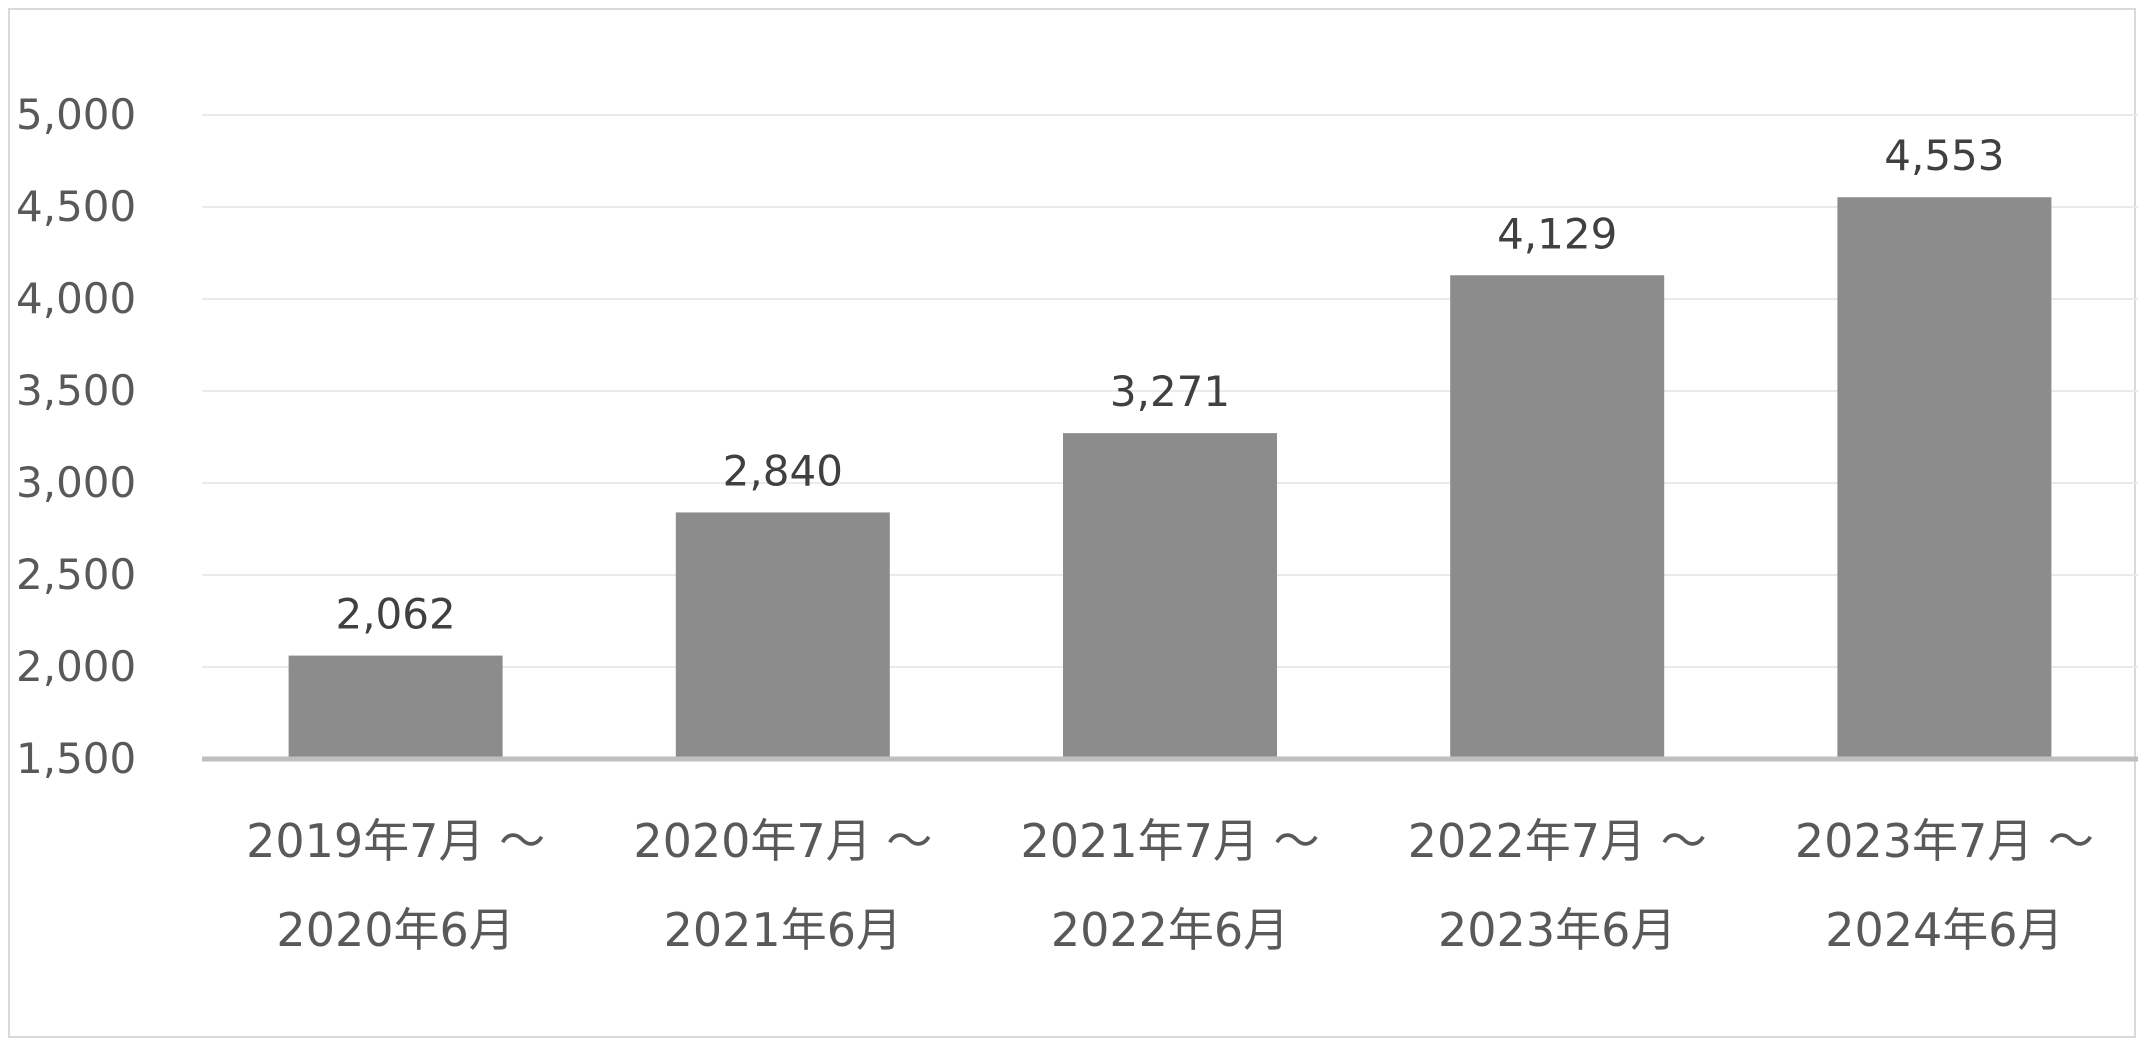 Image resolution: width=2146 pixels, height=1046 pixels. I want to click on x-tick-label: 2024年6月, so click(1944, 930).